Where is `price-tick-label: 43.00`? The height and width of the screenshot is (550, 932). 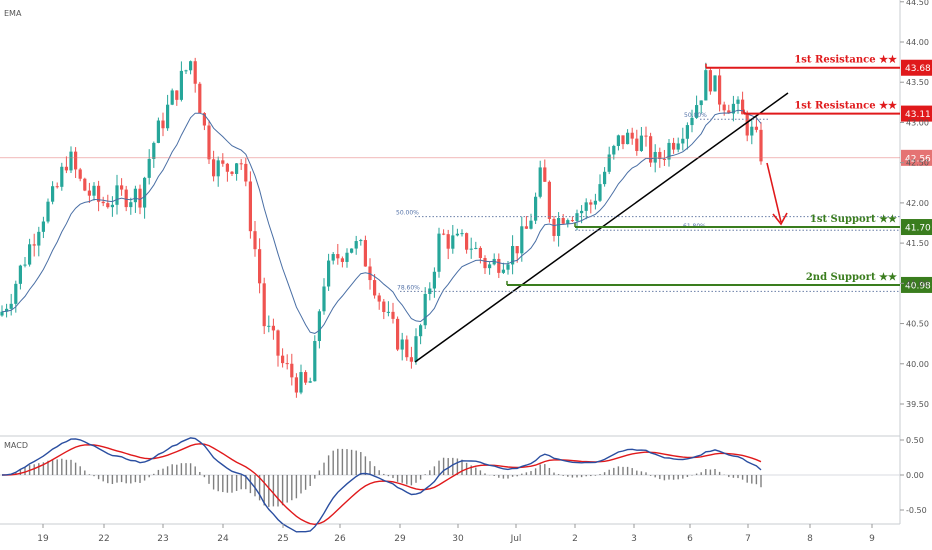
price-tick-label: 43.00 is located at coordinates (917, 122).